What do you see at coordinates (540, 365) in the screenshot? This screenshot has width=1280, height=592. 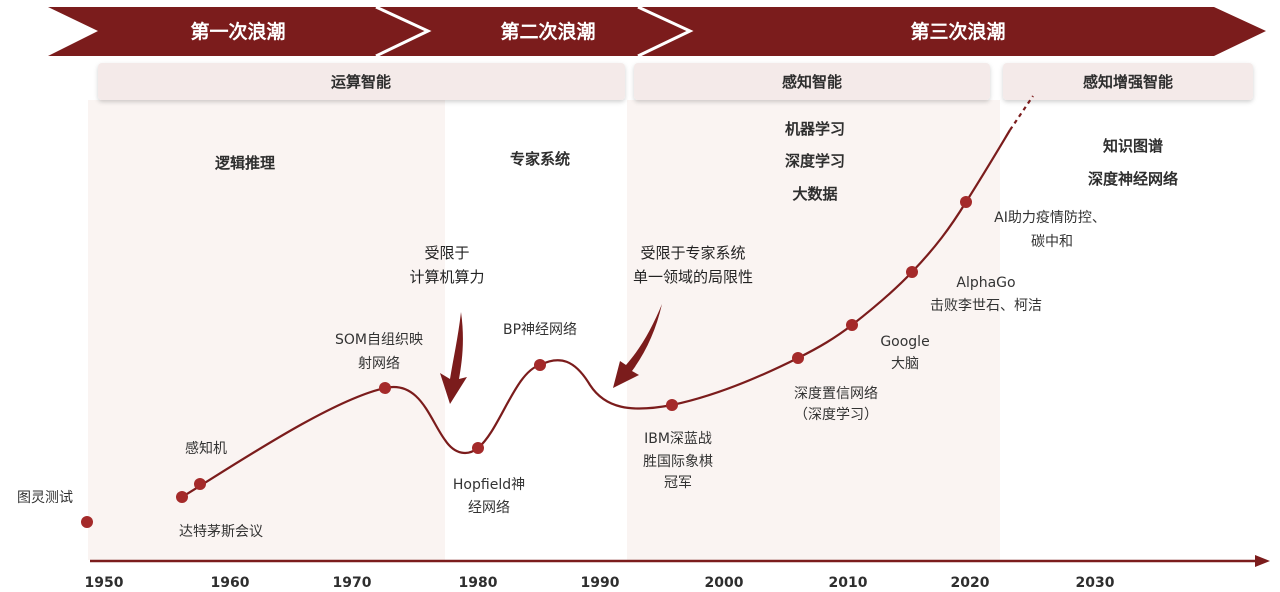 I see `milestone-dot-bp` at bounding box center [540, 365].